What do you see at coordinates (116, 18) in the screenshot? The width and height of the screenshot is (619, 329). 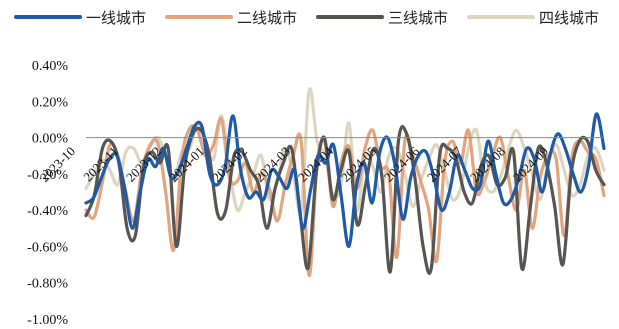 I see `legend-label-1: 一线城市` at bounding box center [116, 18].